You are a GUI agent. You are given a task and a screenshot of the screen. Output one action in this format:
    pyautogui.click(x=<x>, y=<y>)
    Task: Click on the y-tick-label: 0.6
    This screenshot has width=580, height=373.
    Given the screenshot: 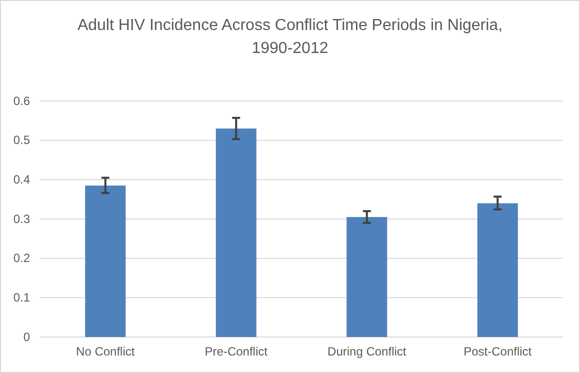 What is the action you would take?
    pyautogui.click(x=21, y=101)
    